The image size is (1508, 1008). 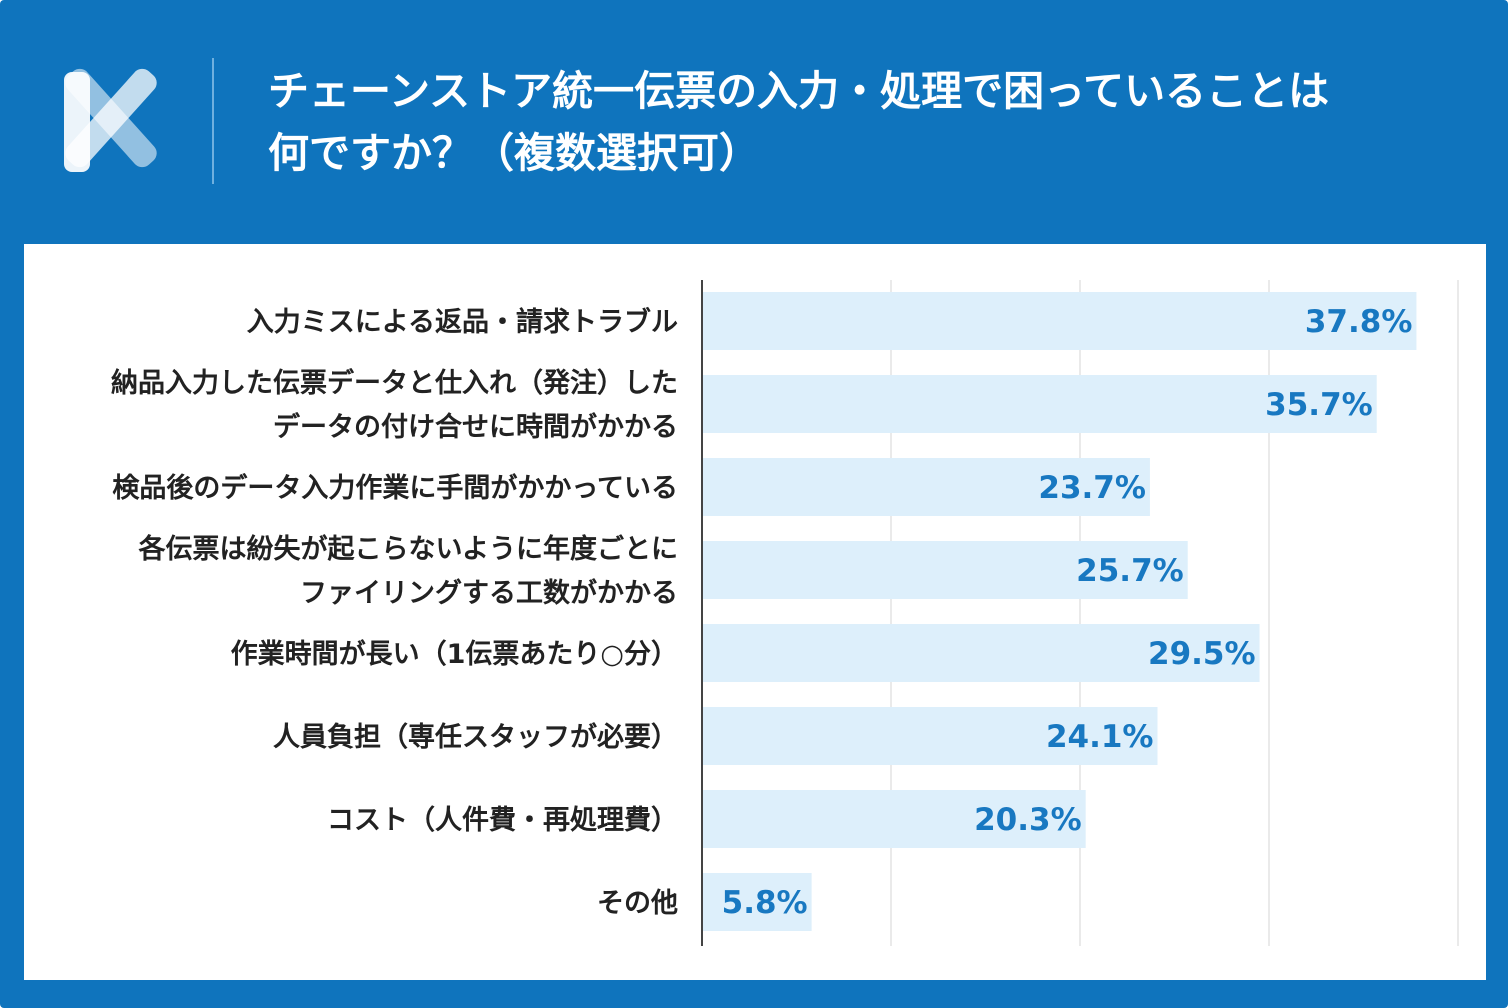 What do you see at coordinates (475, 737) in the screenshot?
I see `category-label: 人員負担（専任スタッフが必要）` at bounding box center [475, 737].